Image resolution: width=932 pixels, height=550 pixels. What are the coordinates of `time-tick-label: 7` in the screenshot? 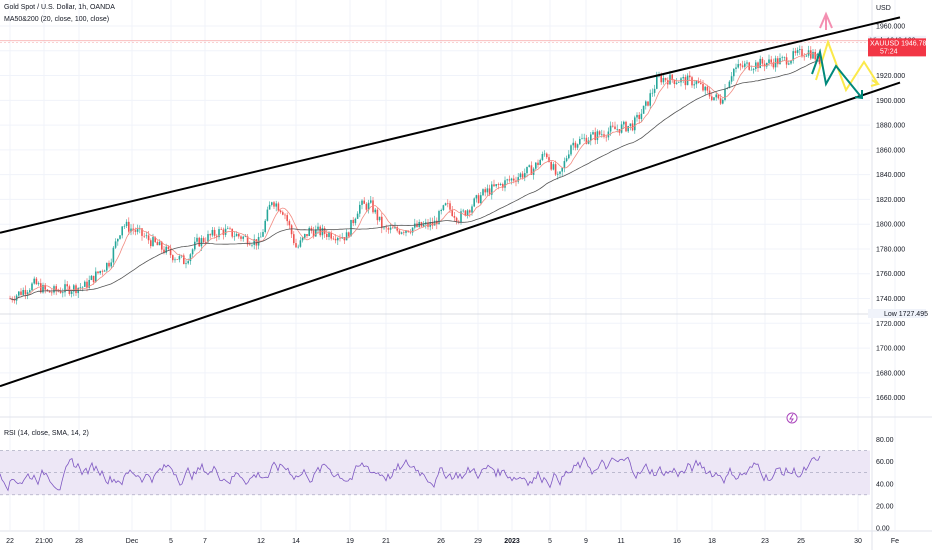 It's located at (205, 541).